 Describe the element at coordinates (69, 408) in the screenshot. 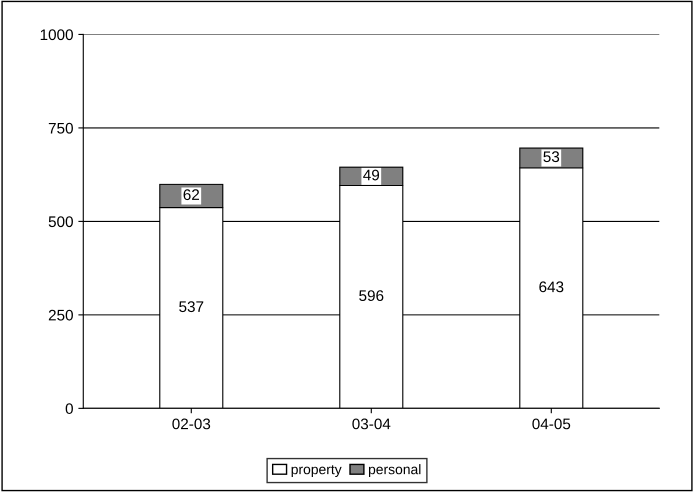

I see `y-tick-label: 0` at that location.